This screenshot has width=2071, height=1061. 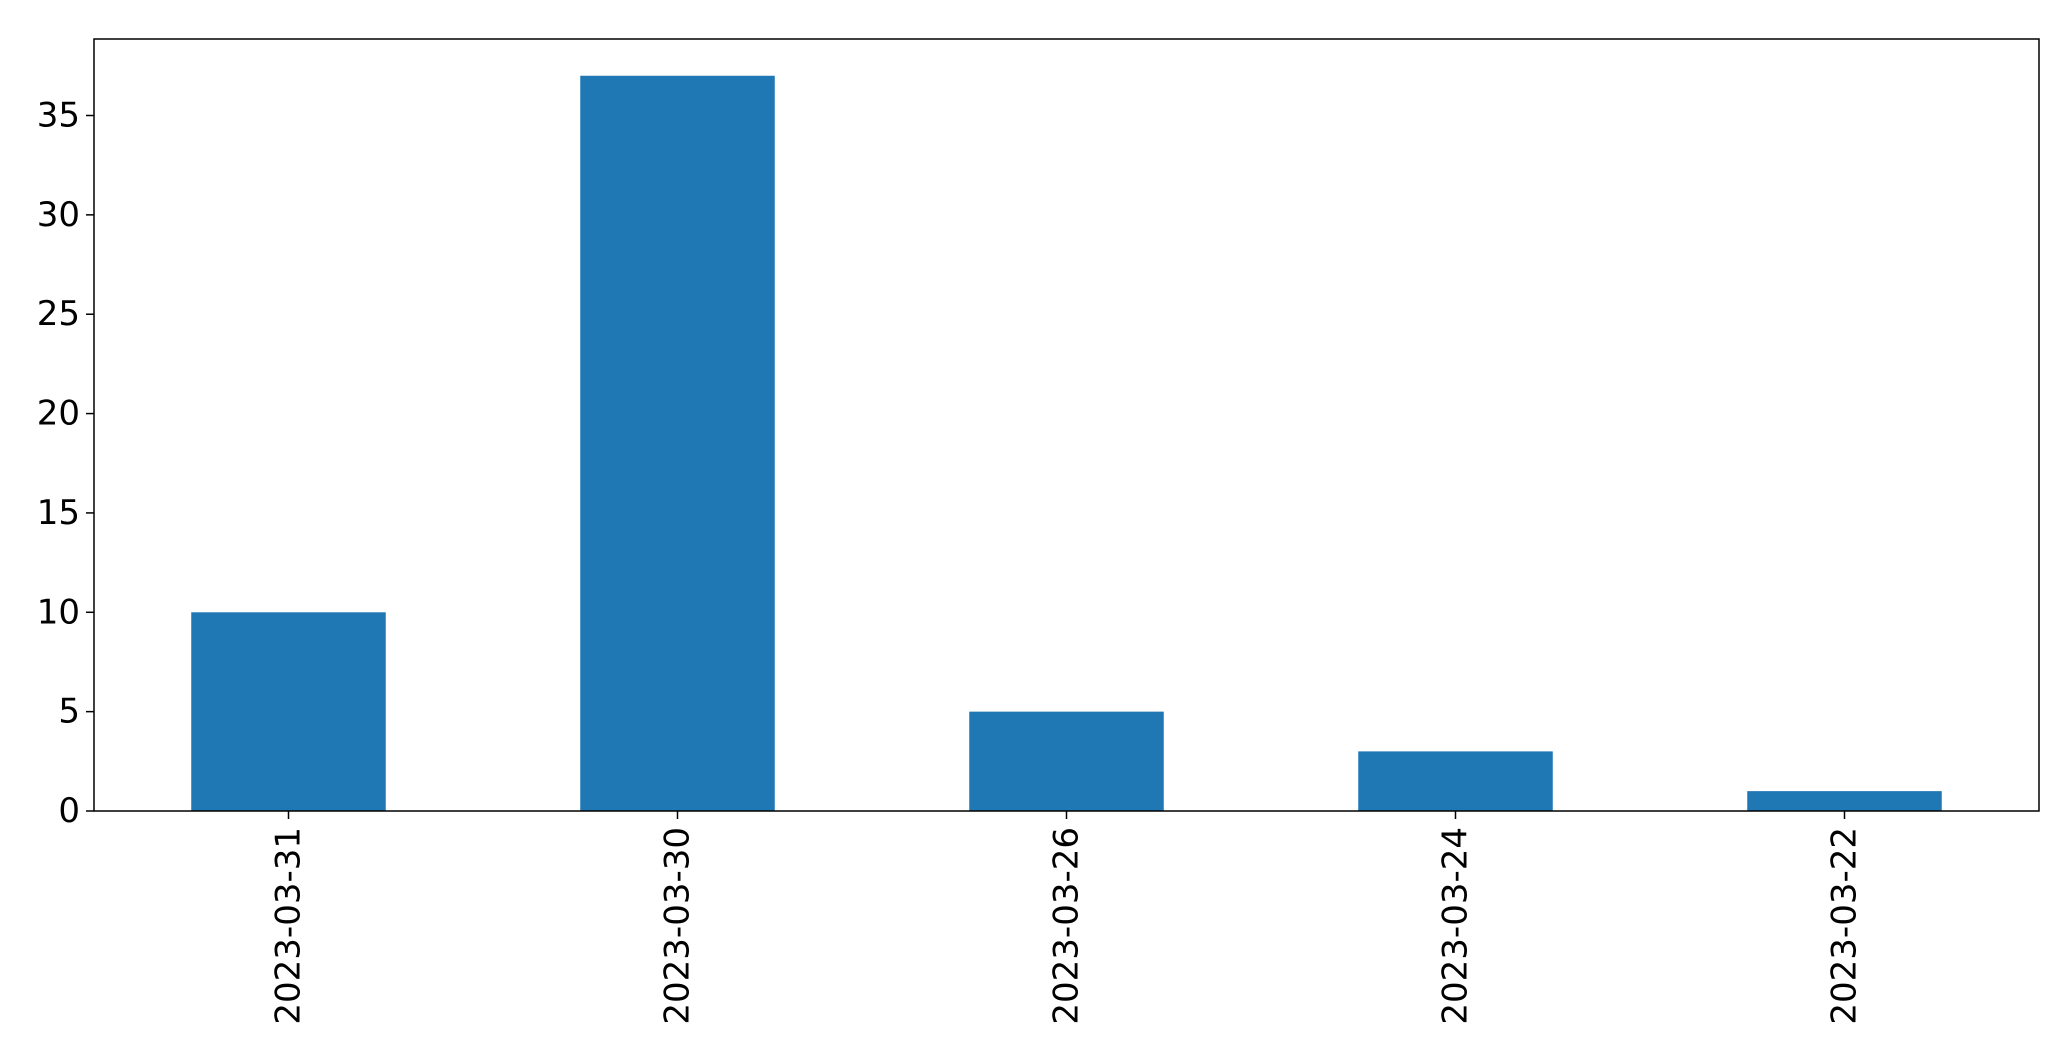 What do you see at coordinates (289, 926) in the screenshot?
I see `x-tick-label: 2023-03-31` at bounding box center [289, 926].